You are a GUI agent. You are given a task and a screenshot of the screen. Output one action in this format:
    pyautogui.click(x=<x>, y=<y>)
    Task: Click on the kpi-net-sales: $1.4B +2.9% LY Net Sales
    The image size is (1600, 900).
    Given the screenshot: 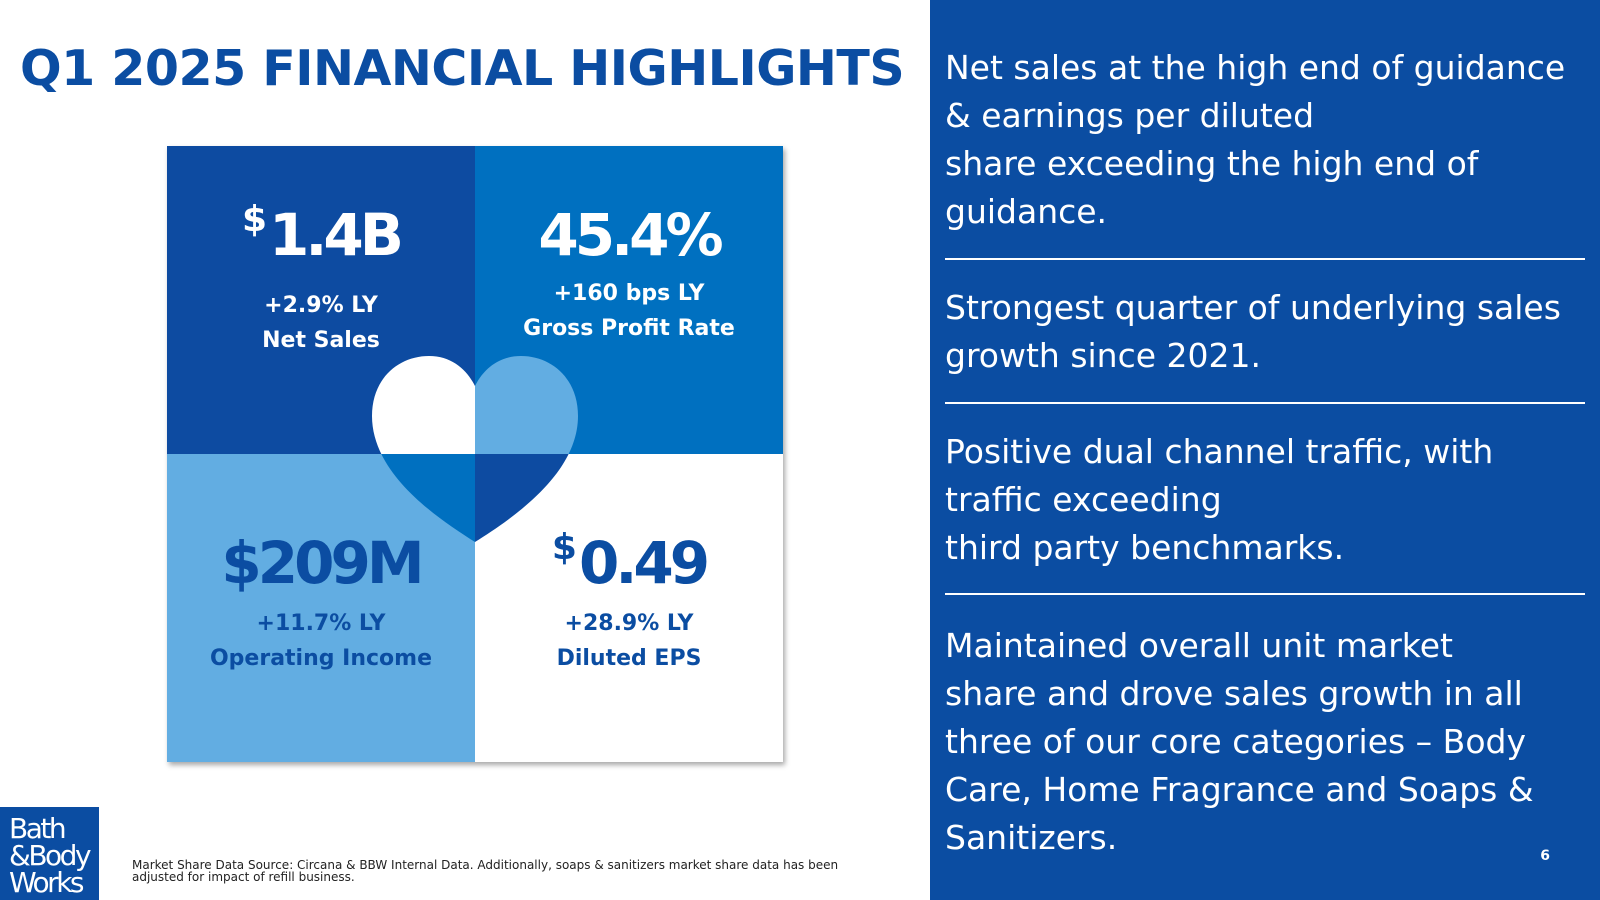 What is the action you would take?
    pyautogui.click(x=321, y=278)
    